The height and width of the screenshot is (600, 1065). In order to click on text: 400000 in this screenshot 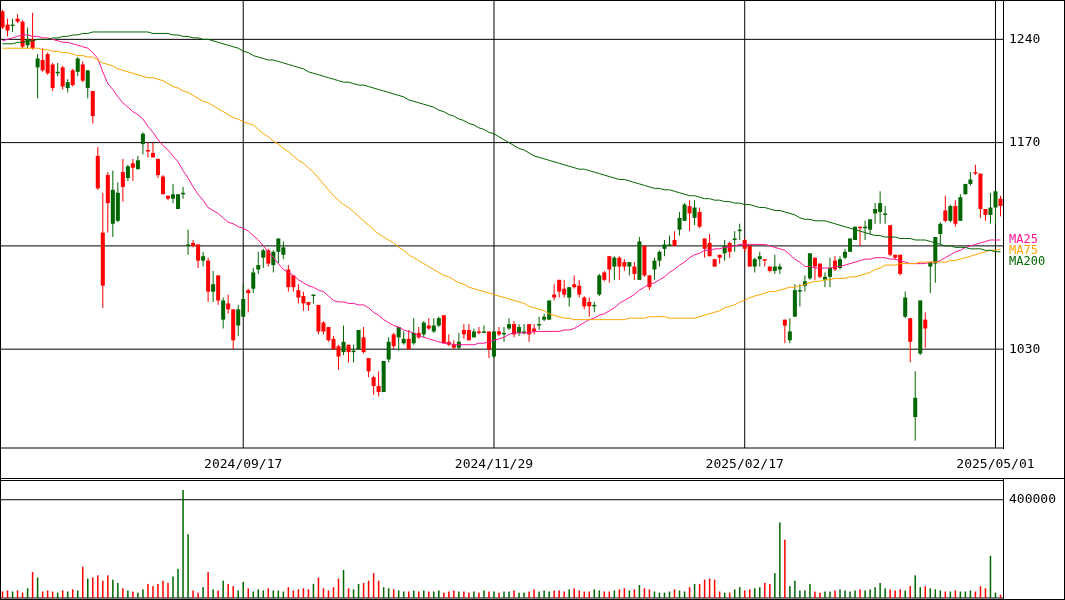, I will do `click(1032, 499)`.